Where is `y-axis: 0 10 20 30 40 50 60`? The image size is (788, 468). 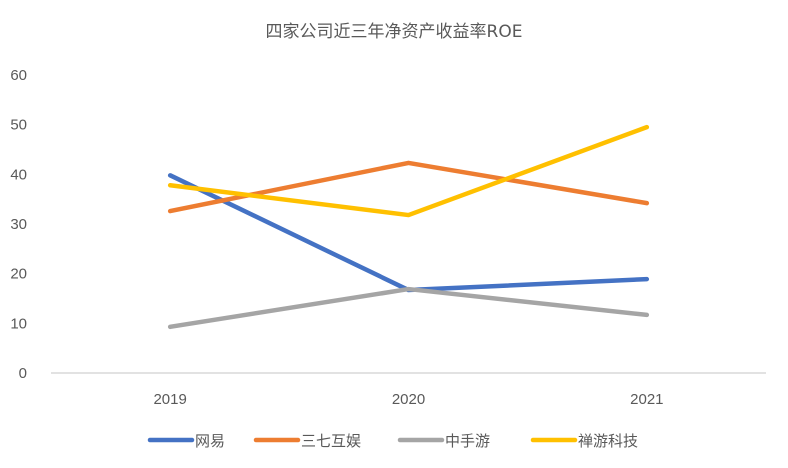
y-axis: 0 10 20 30 40 50 60 is located at coordinates (18, 224).